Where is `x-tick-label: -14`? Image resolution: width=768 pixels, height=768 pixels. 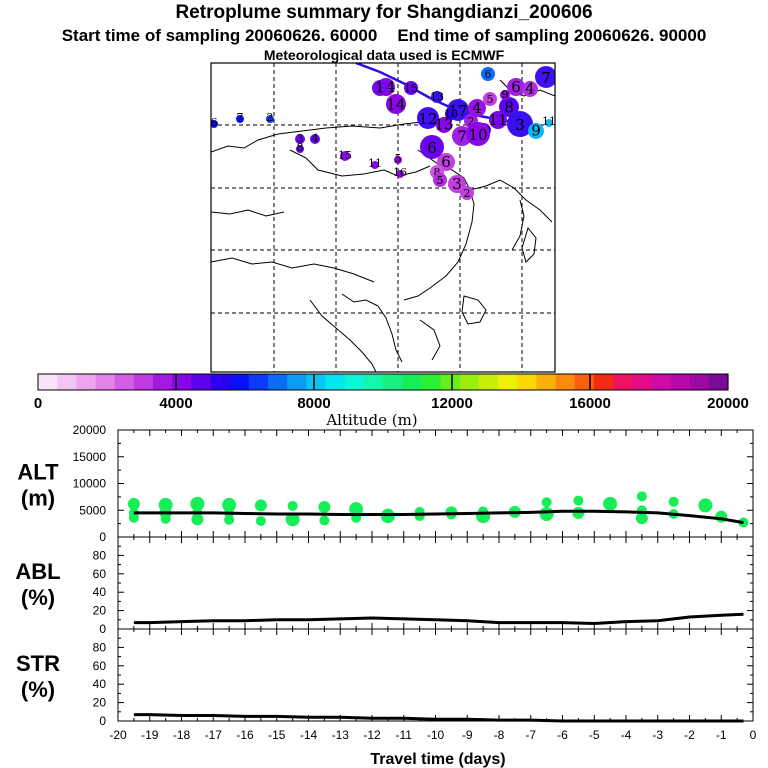 x-tick-label: -14 is located at coordinates (309, 735).